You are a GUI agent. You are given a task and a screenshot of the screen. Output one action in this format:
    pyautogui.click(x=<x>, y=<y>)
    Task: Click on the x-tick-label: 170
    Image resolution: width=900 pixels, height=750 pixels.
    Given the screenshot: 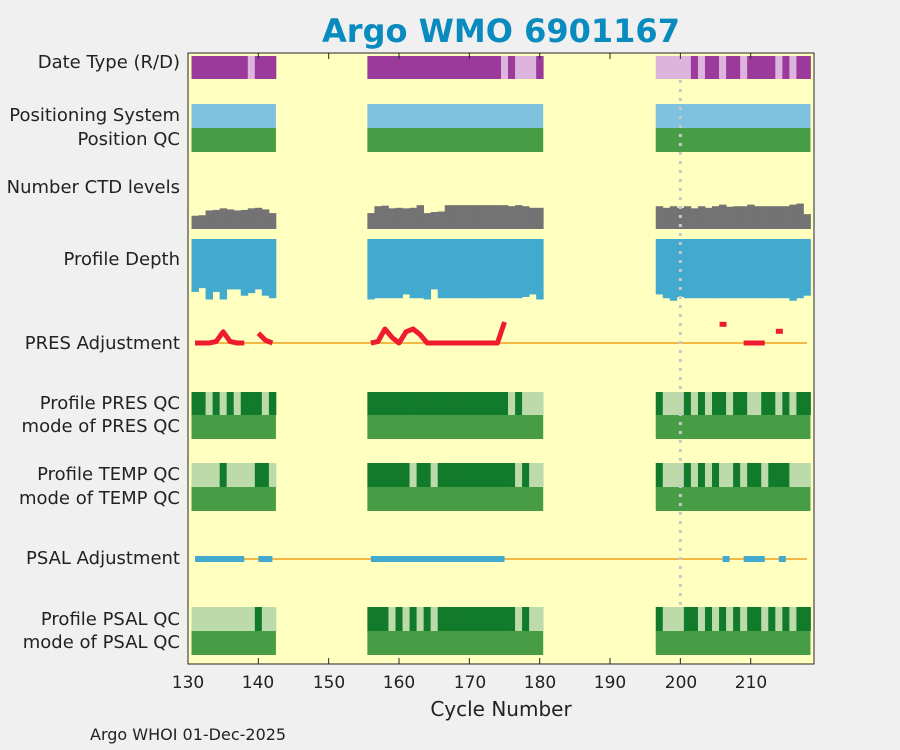 What is the action you would take?
    pyautogui.click(x=470, y=683)
    